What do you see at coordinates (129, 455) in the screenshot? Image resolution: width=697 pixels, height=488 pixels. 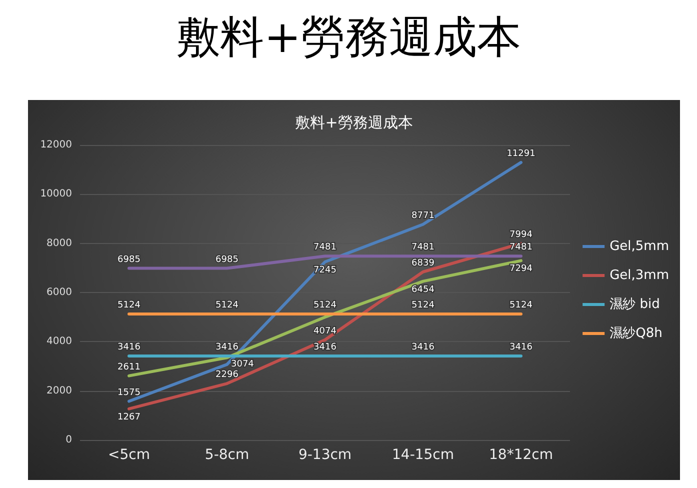 I see `x-tick-label: <5cm` at bounding box center [129, 455].